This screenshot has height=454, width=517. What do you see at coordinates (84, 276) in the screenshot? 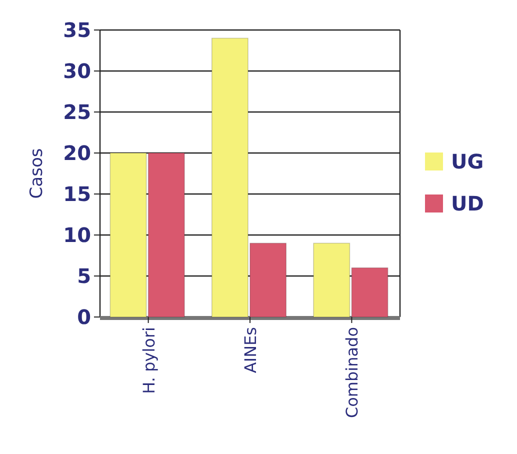
I see `y-tick-label: 5` at bounding box center [84, 276].